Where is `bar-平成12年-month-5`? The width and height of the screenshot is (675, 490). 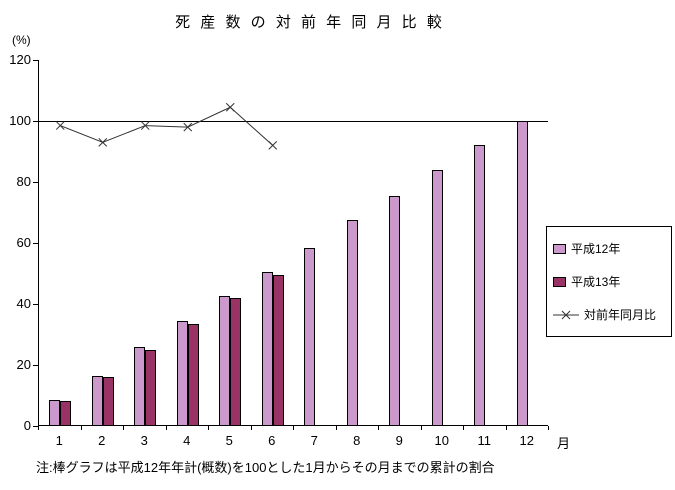
bar-平成12年-month-5 is located at coordinates (225, 361).